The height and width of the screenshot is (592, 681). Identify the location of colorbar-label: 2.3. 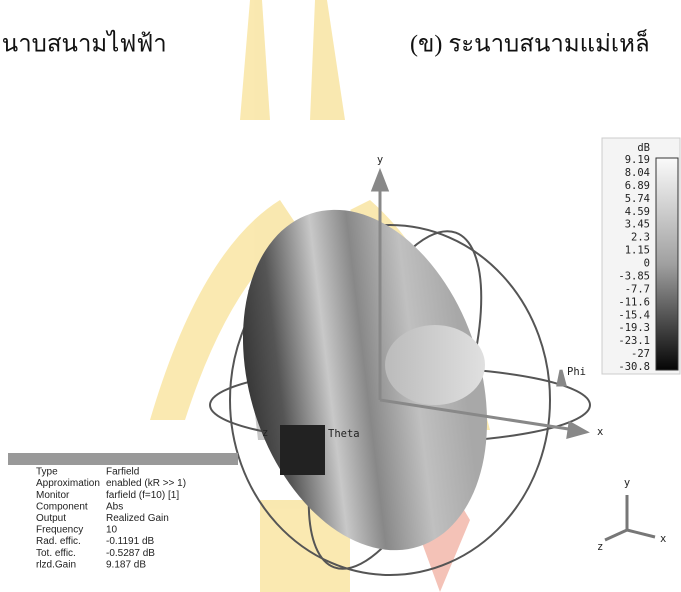
(640, 238).